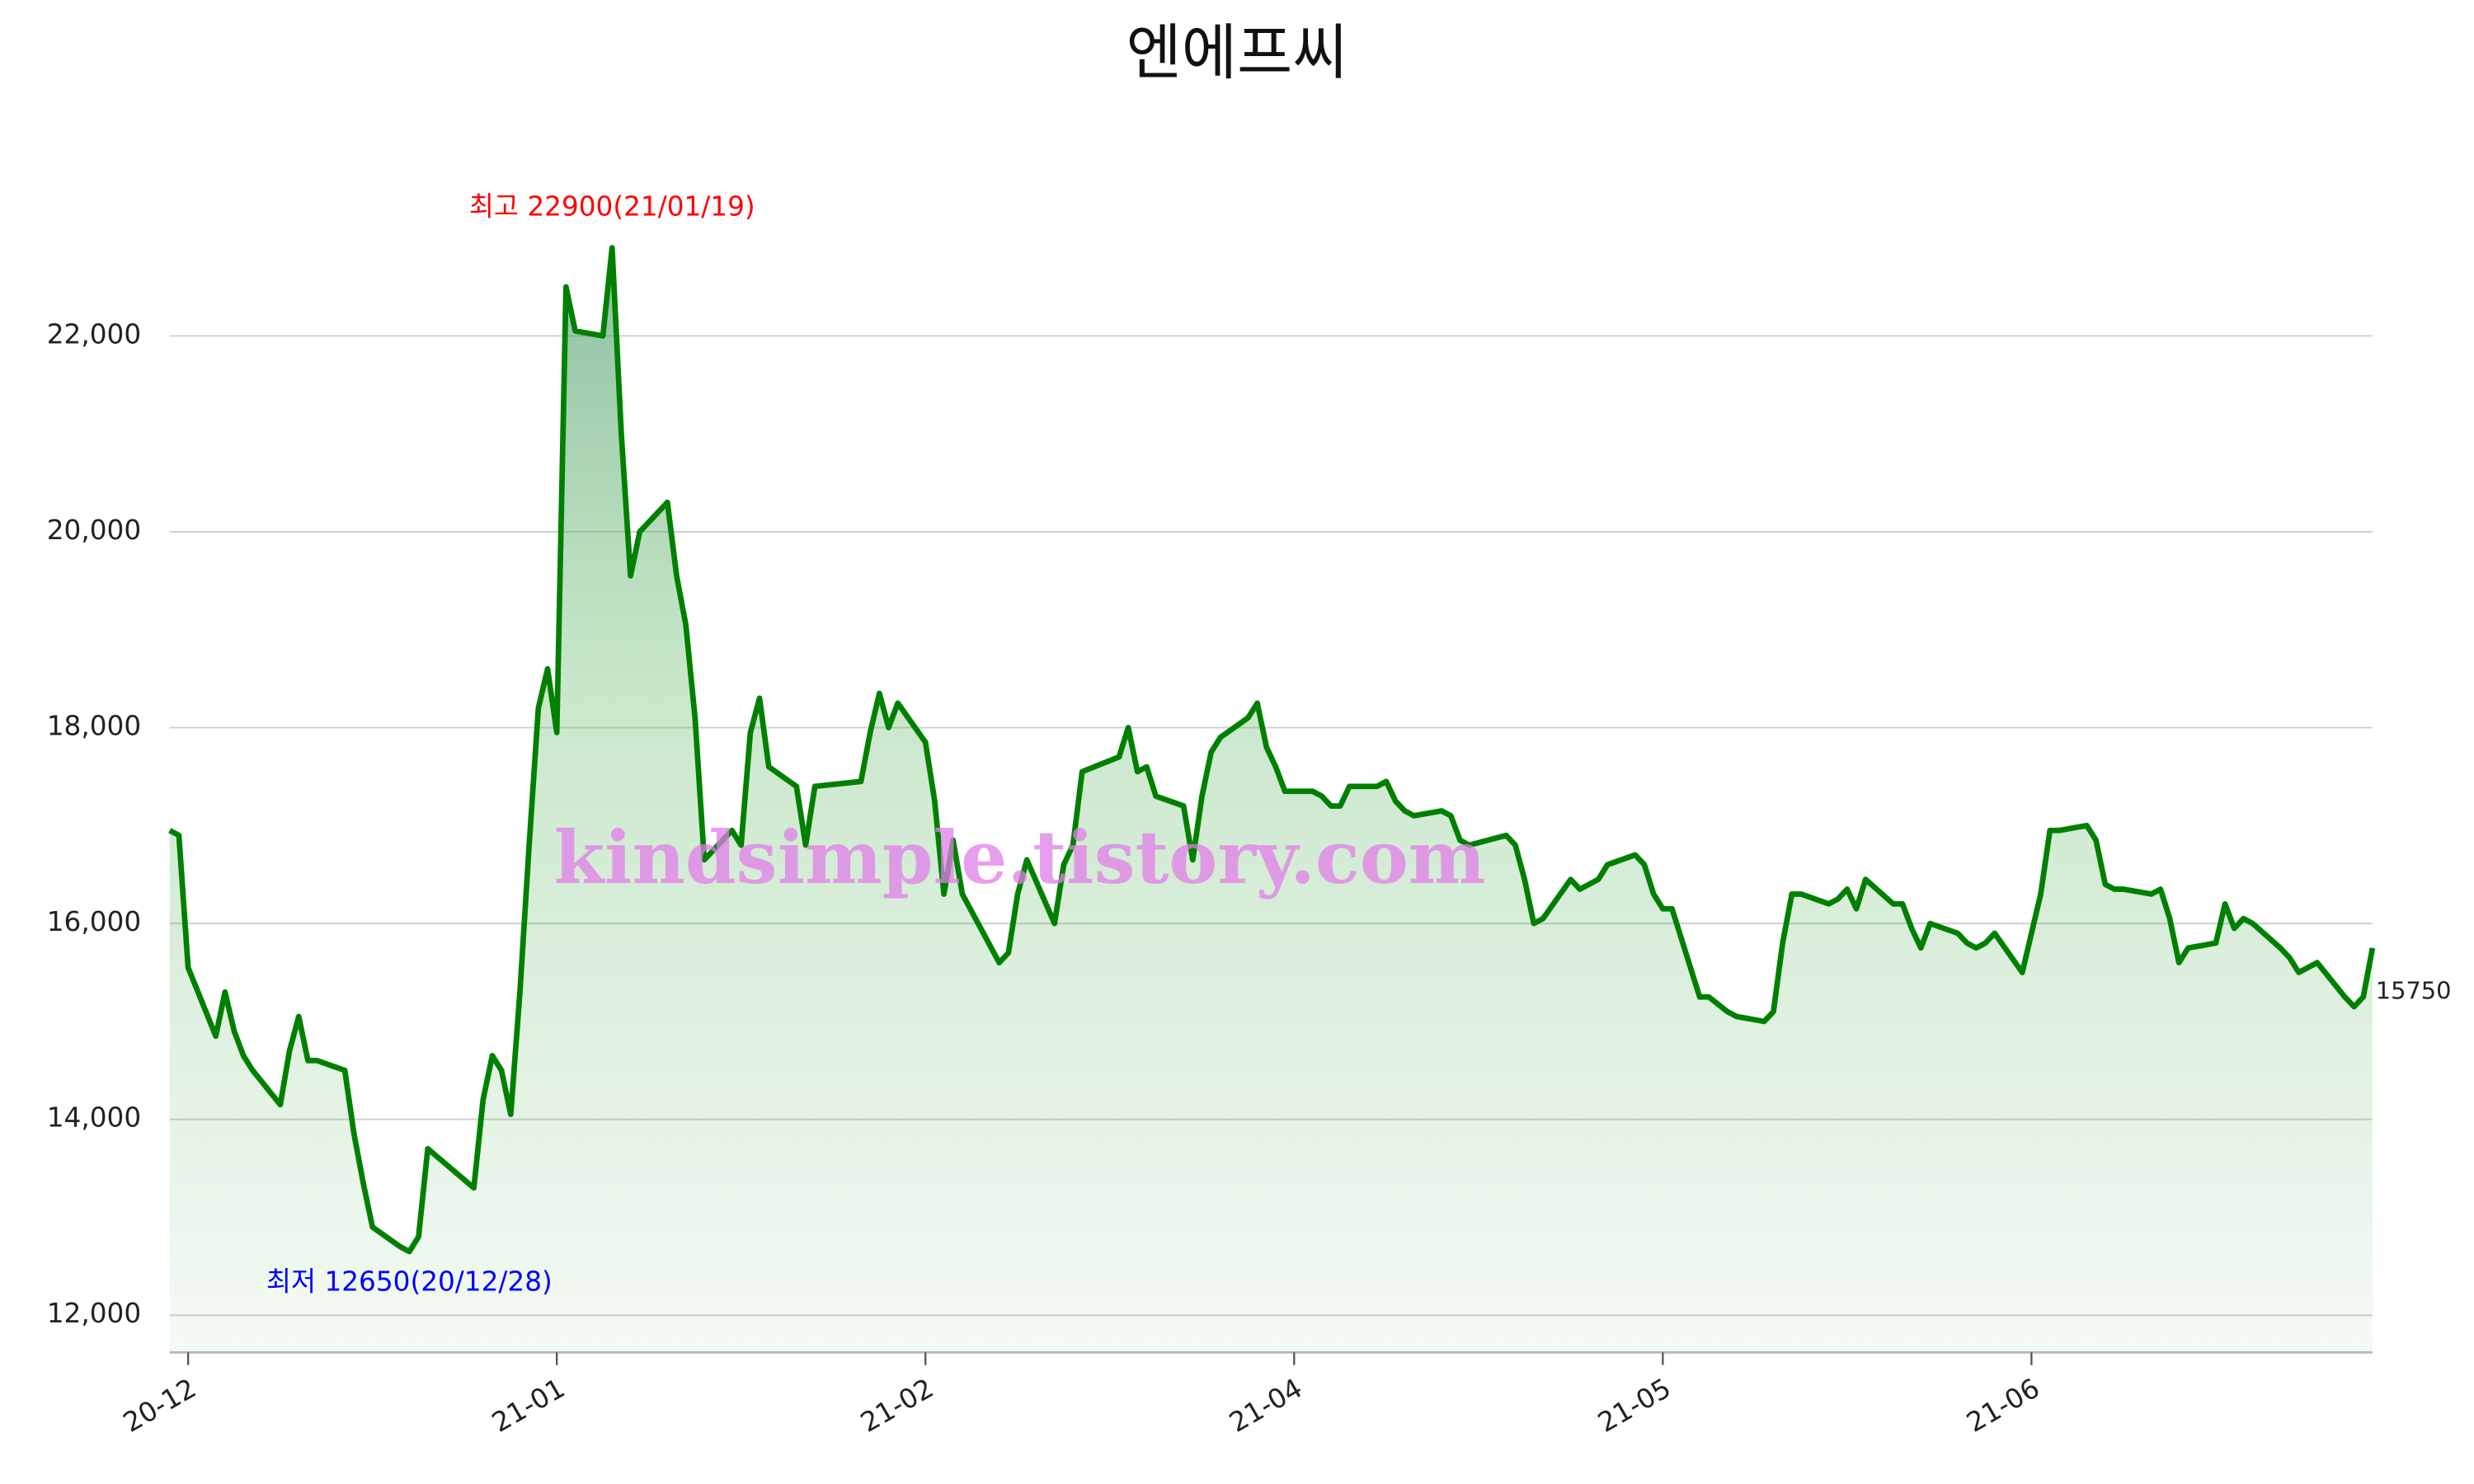  Describe the element at coordinates (2414, 991) in the screenshot. I see `last-value-label: 15750` at that location.